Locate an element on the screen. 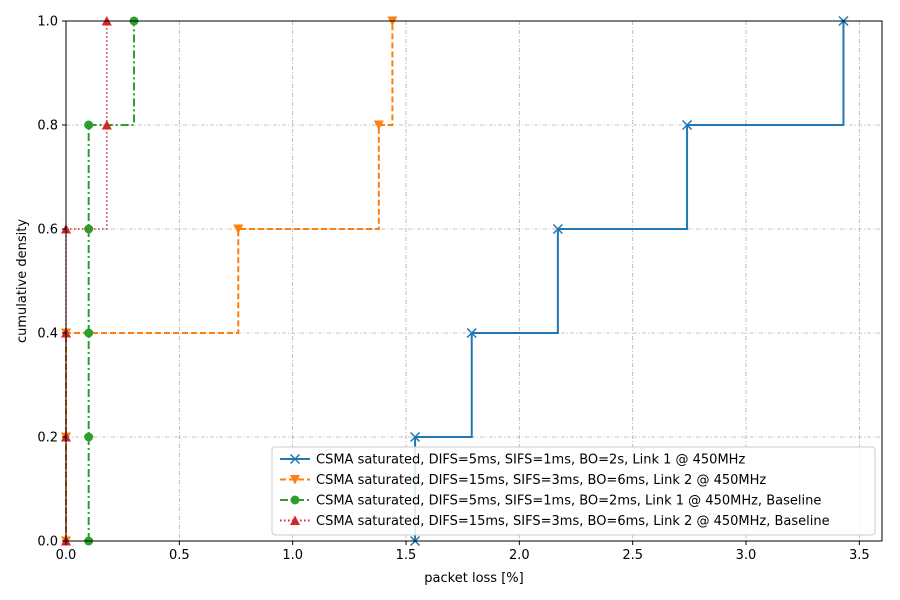 This screenshot has width=900, height=600. x-tick-label: 0.0 is located at coordinates (66, 555).